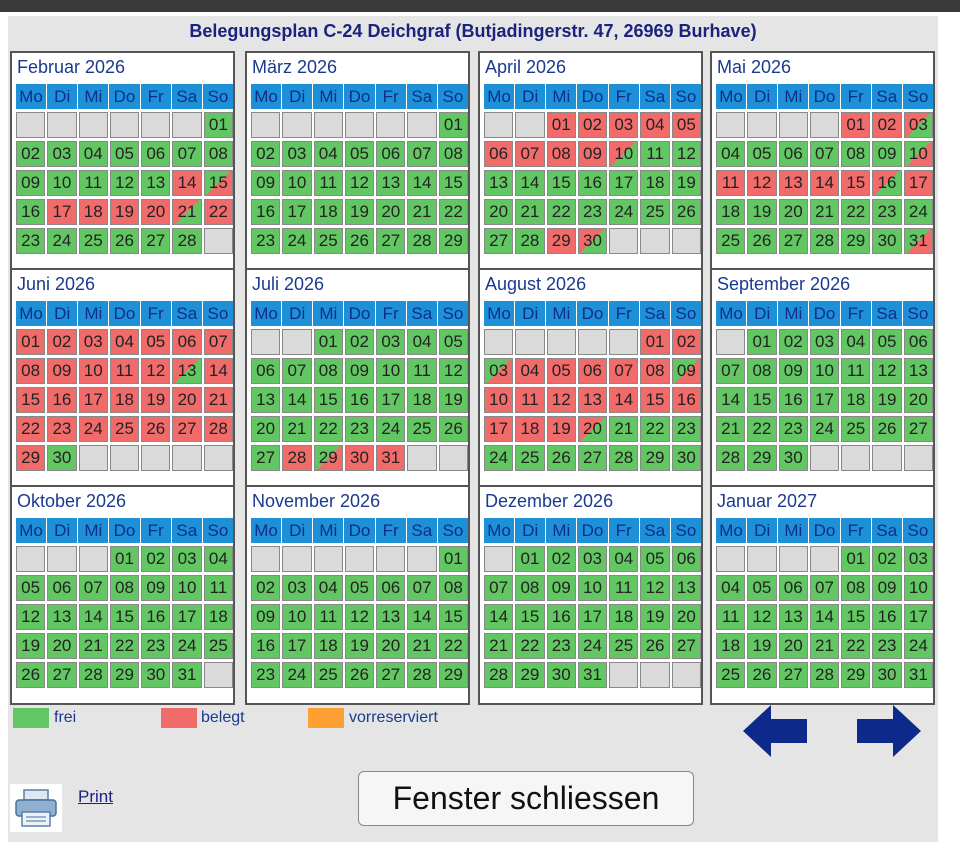  Describe the element at coordinates (328, 96) in the screenshot. I see `weekday-header: Mi` at that location.